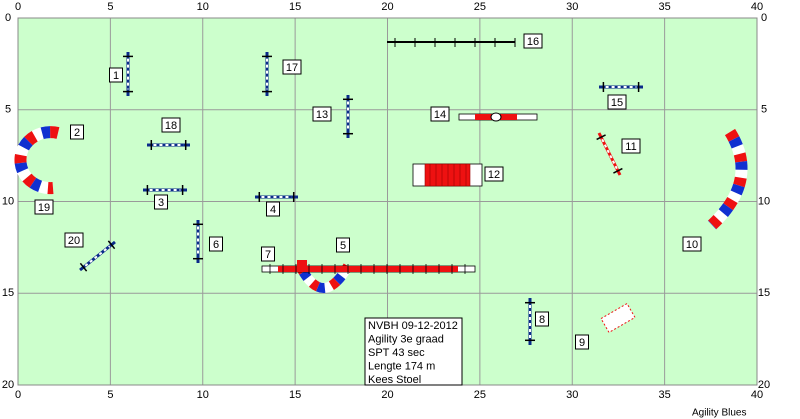 This screenshot has width=800, height=419. What do you see at coordinates (413, 326) in the screenshot?
I see `info-line: NVBH 09-12-2012` at bounding box center [413, 326].